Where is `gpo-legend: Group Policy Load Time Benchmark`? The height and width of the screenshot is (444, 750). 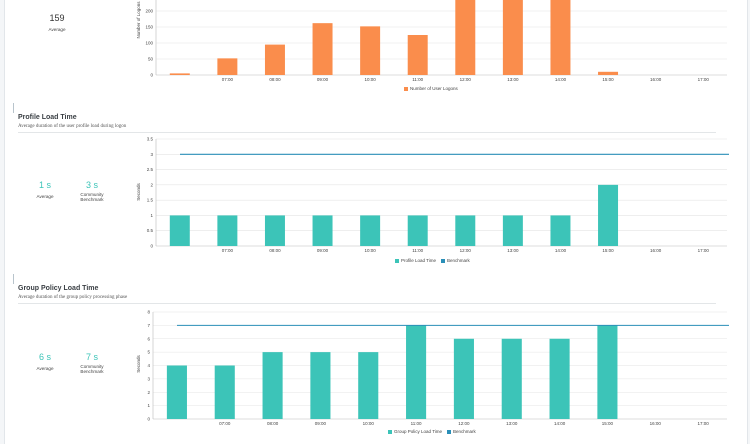
gpo-legend: Group Policy Load Time Benchmark is located at coordinates (434, 431).